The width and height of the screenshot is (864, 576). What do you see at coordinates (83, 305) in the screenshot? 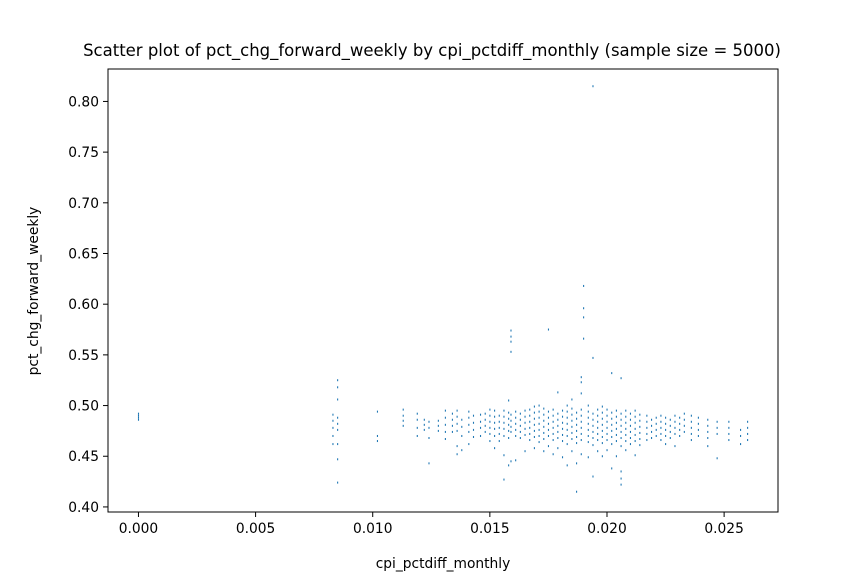
I see `y-tick-label: 0.60` at bounding box center [83, 305].